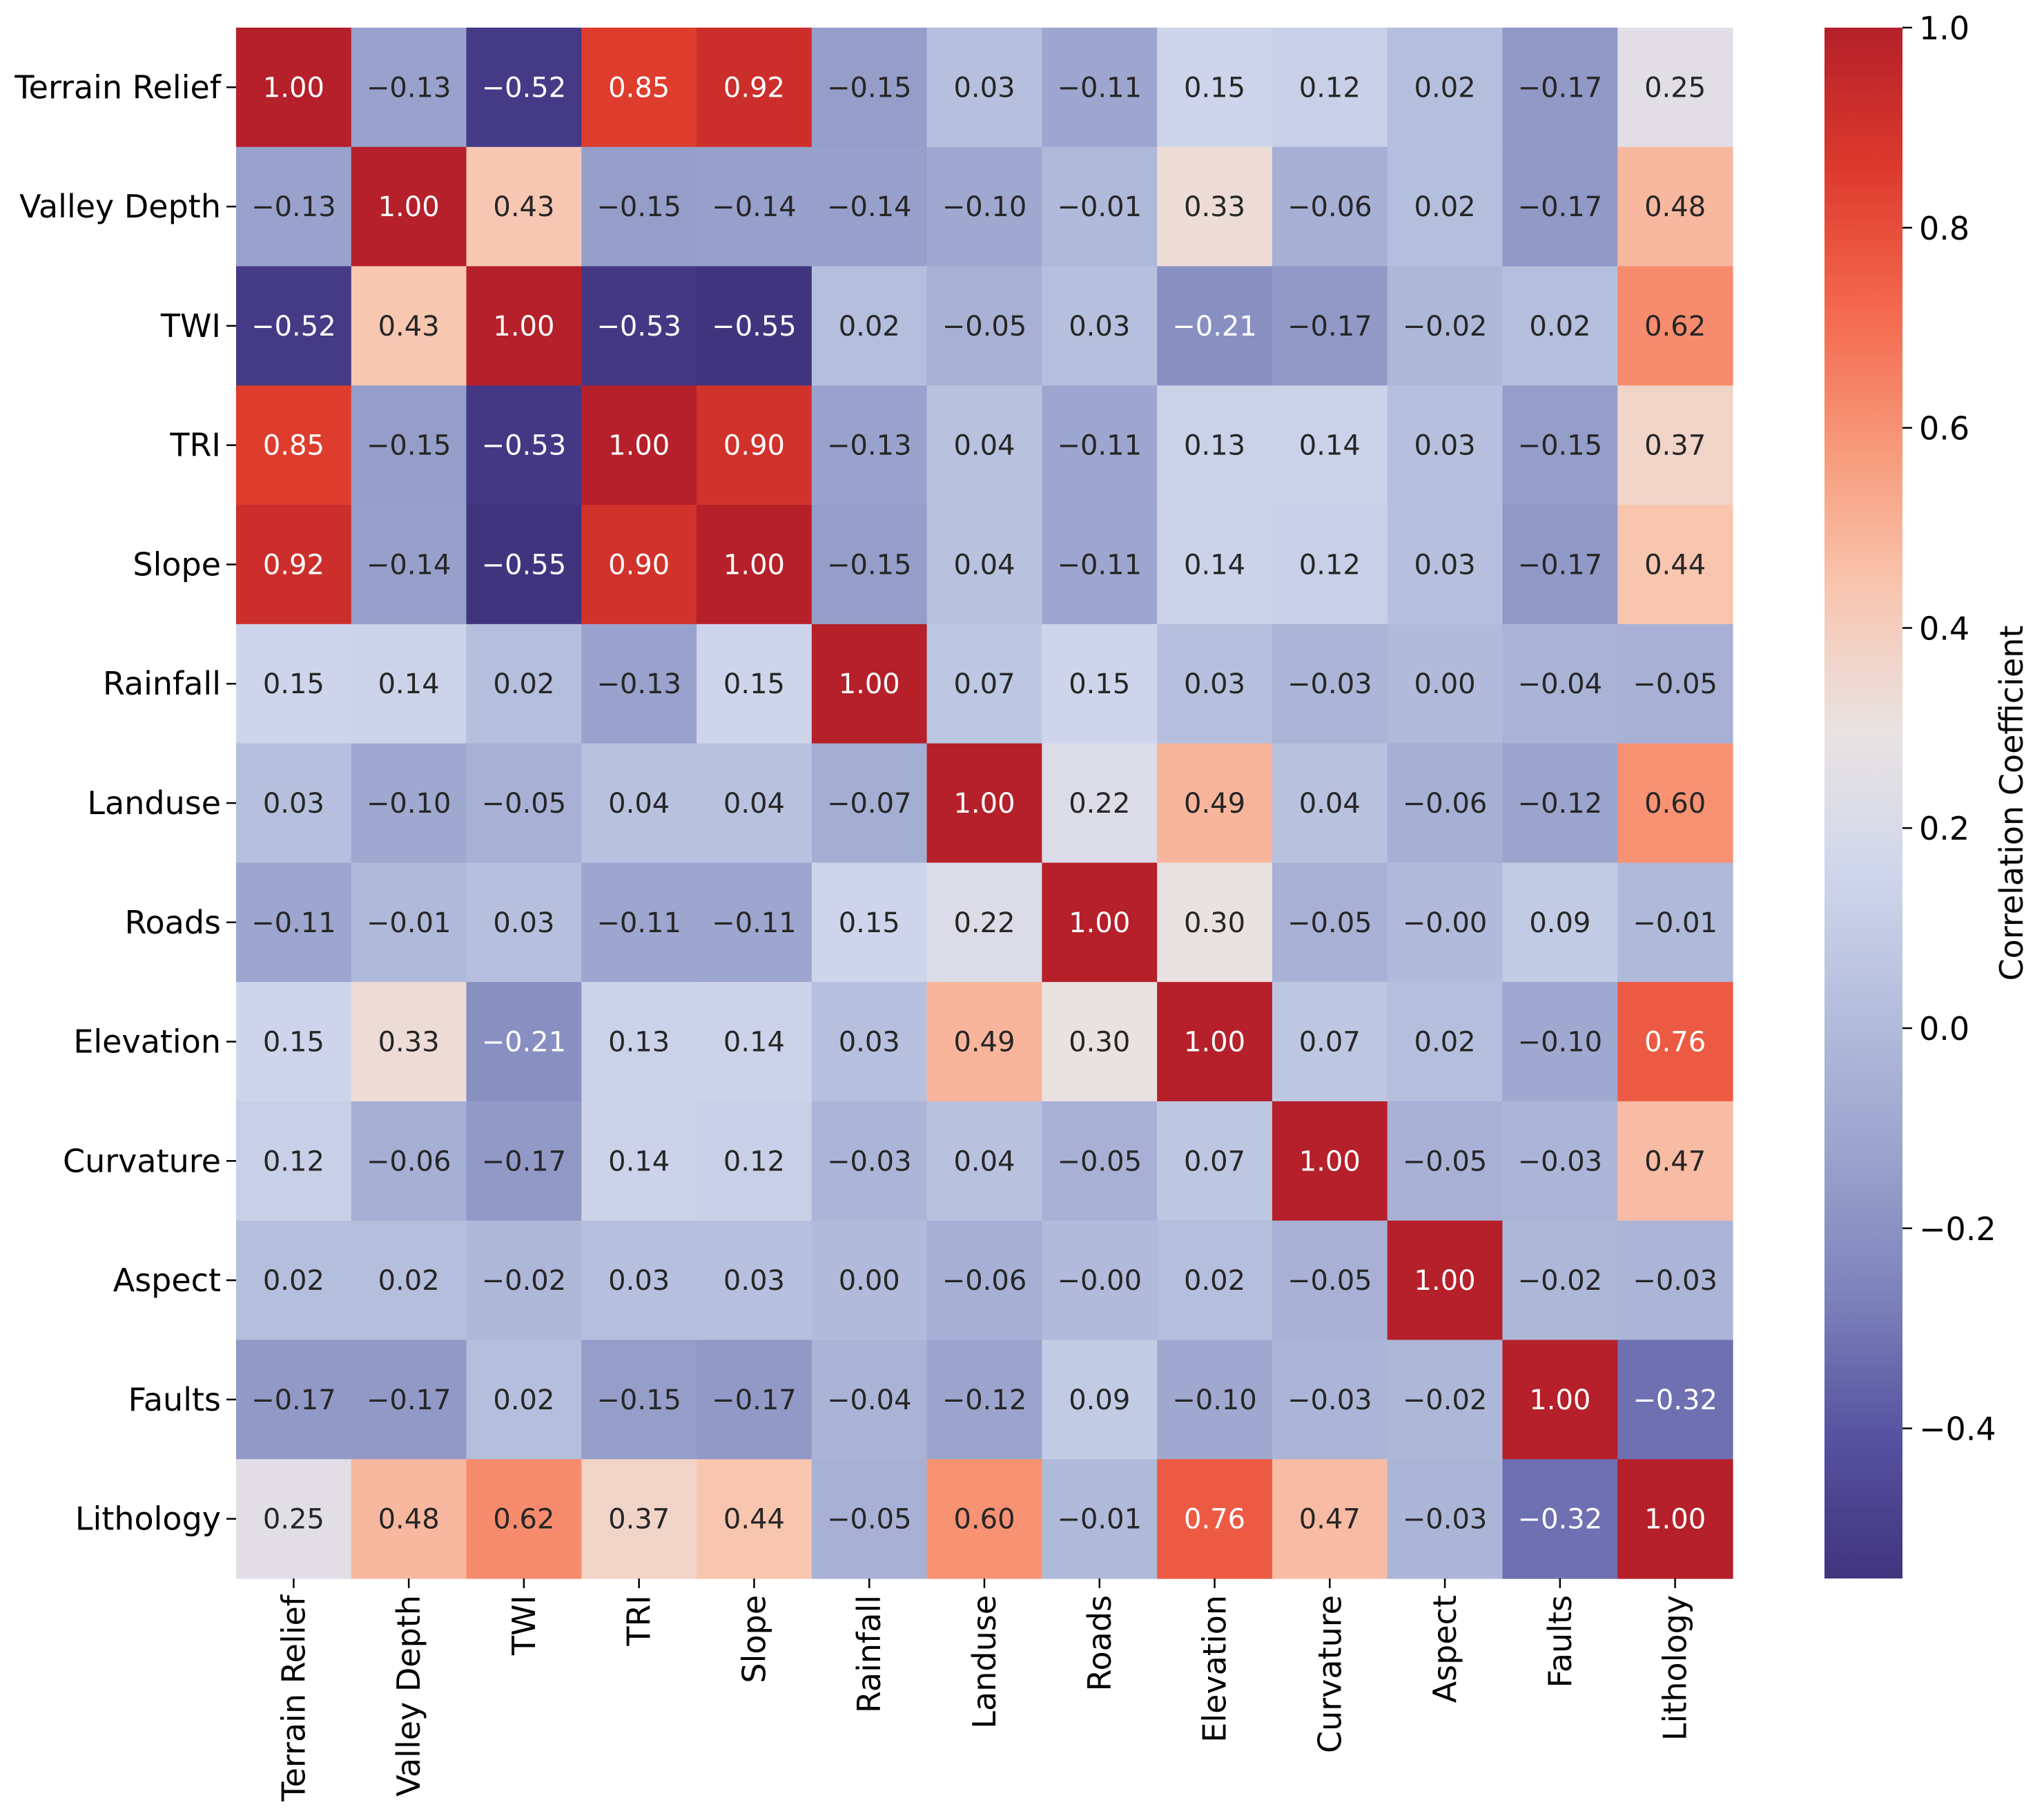 This screenshot has width=2044, height=1816. I want to click on cell-value-label: 0.44, so click(754, 1520).